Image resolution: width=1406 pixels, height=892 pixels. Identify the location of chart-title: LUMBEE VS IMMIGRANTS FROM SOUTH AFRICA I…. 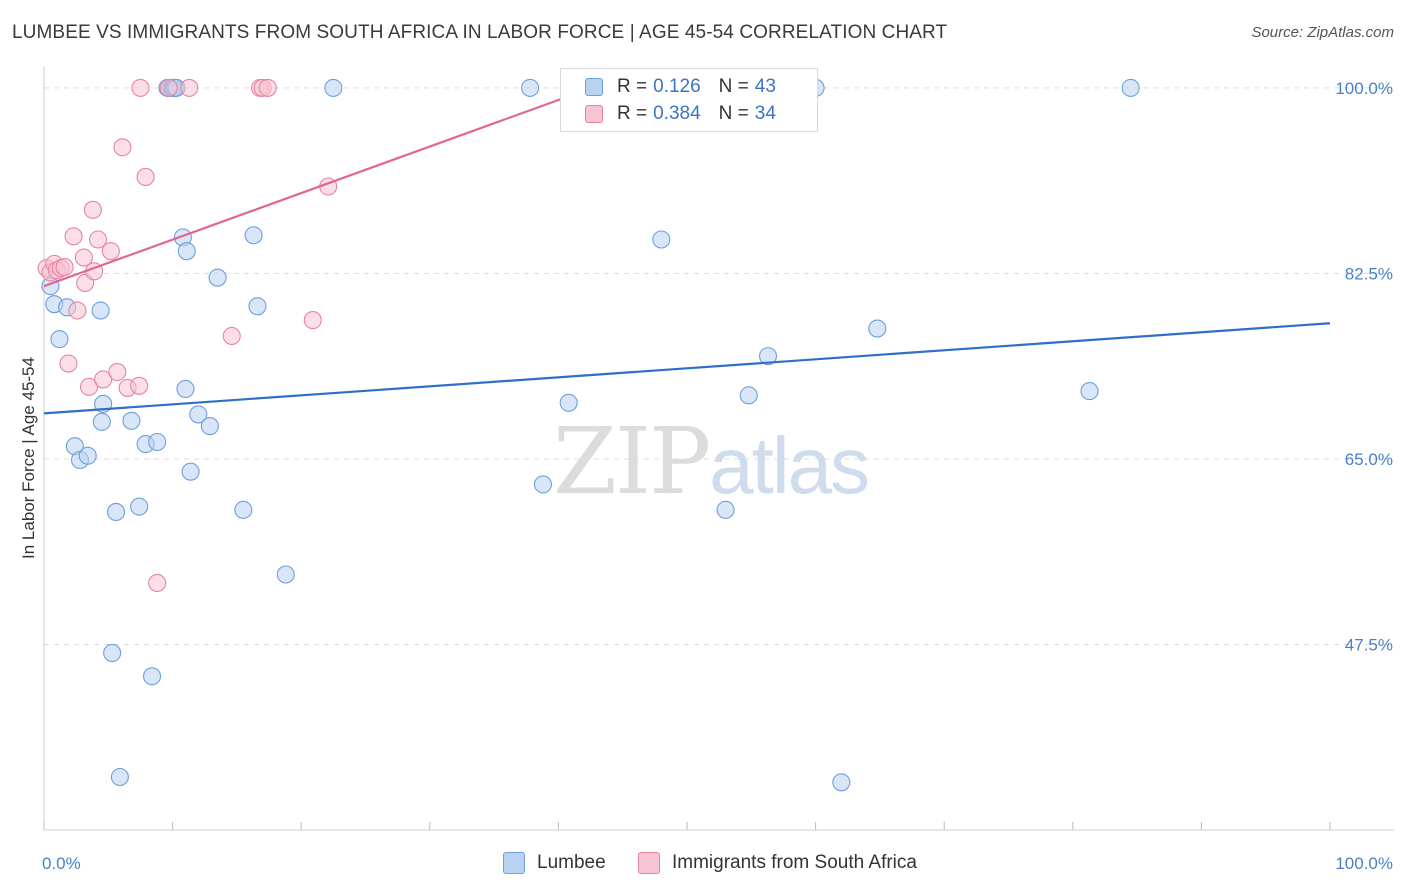
(480, 32).